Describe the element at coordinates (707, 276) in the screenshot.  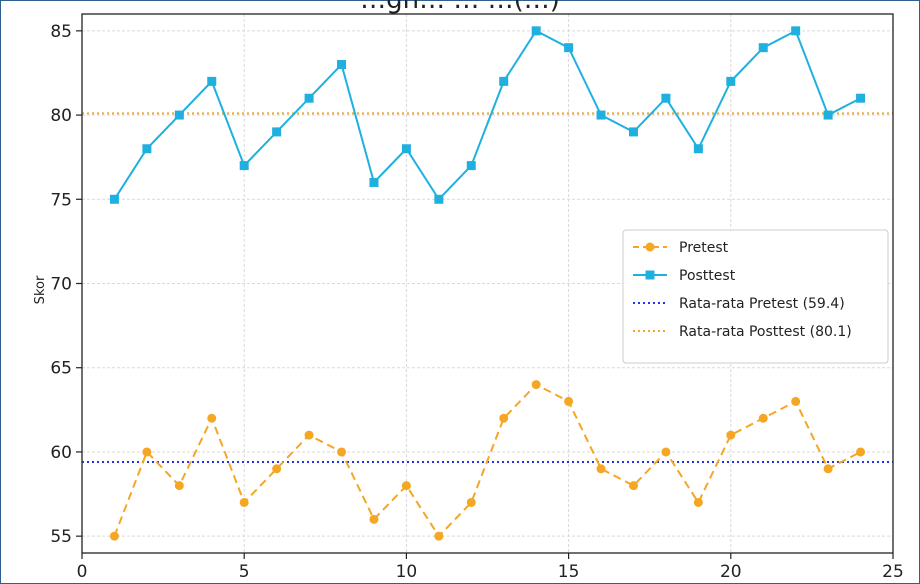
I see `legend-label: Posttest` at that location.